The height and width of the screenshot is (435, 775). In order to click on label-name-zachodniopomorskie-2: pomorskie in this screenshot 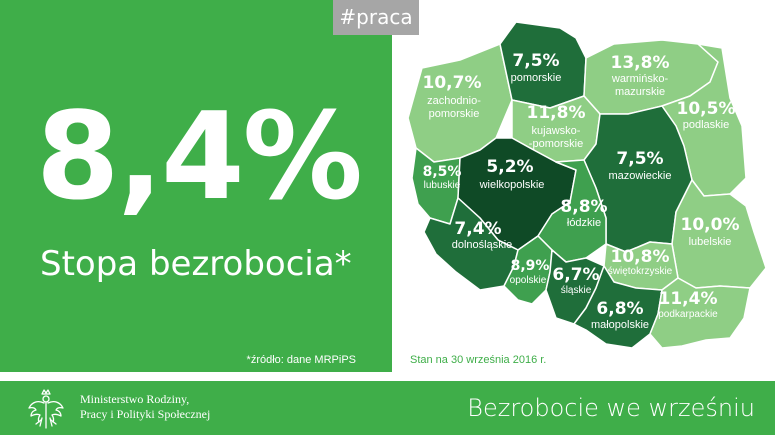, I will do `click(454, 114)`.